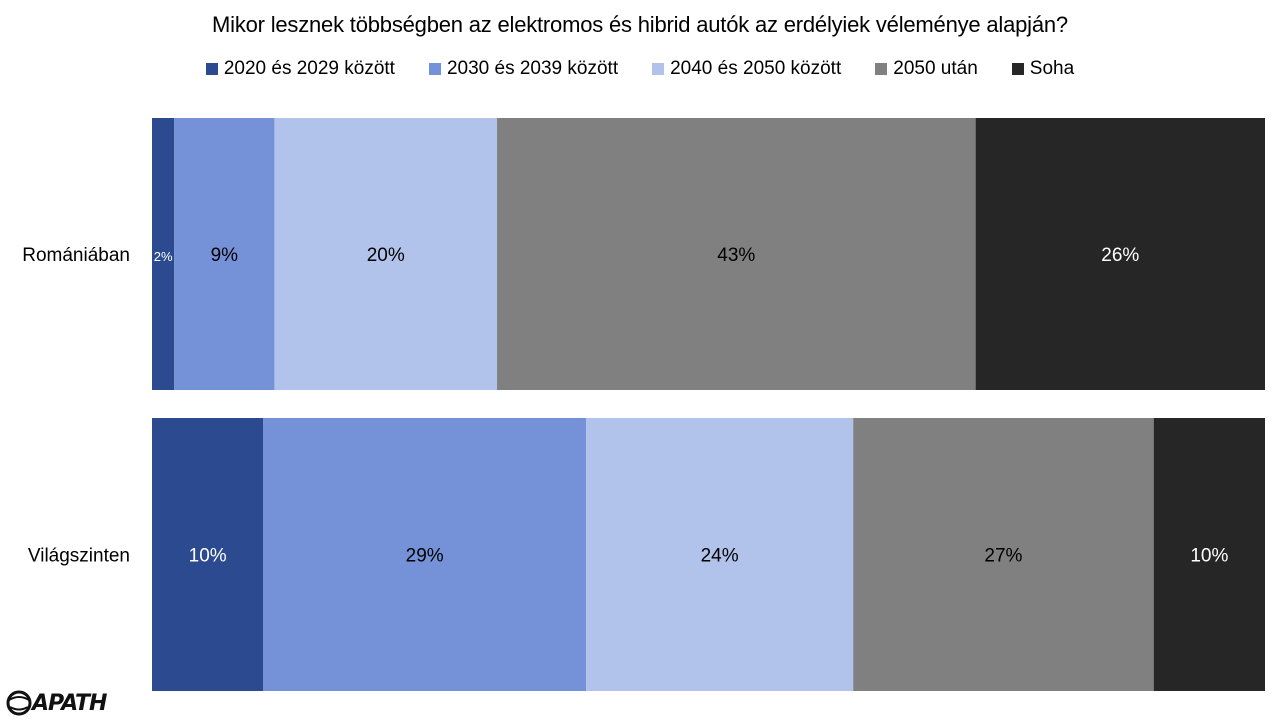  I want to click on apath-logo: APATH, so click(55, 703).